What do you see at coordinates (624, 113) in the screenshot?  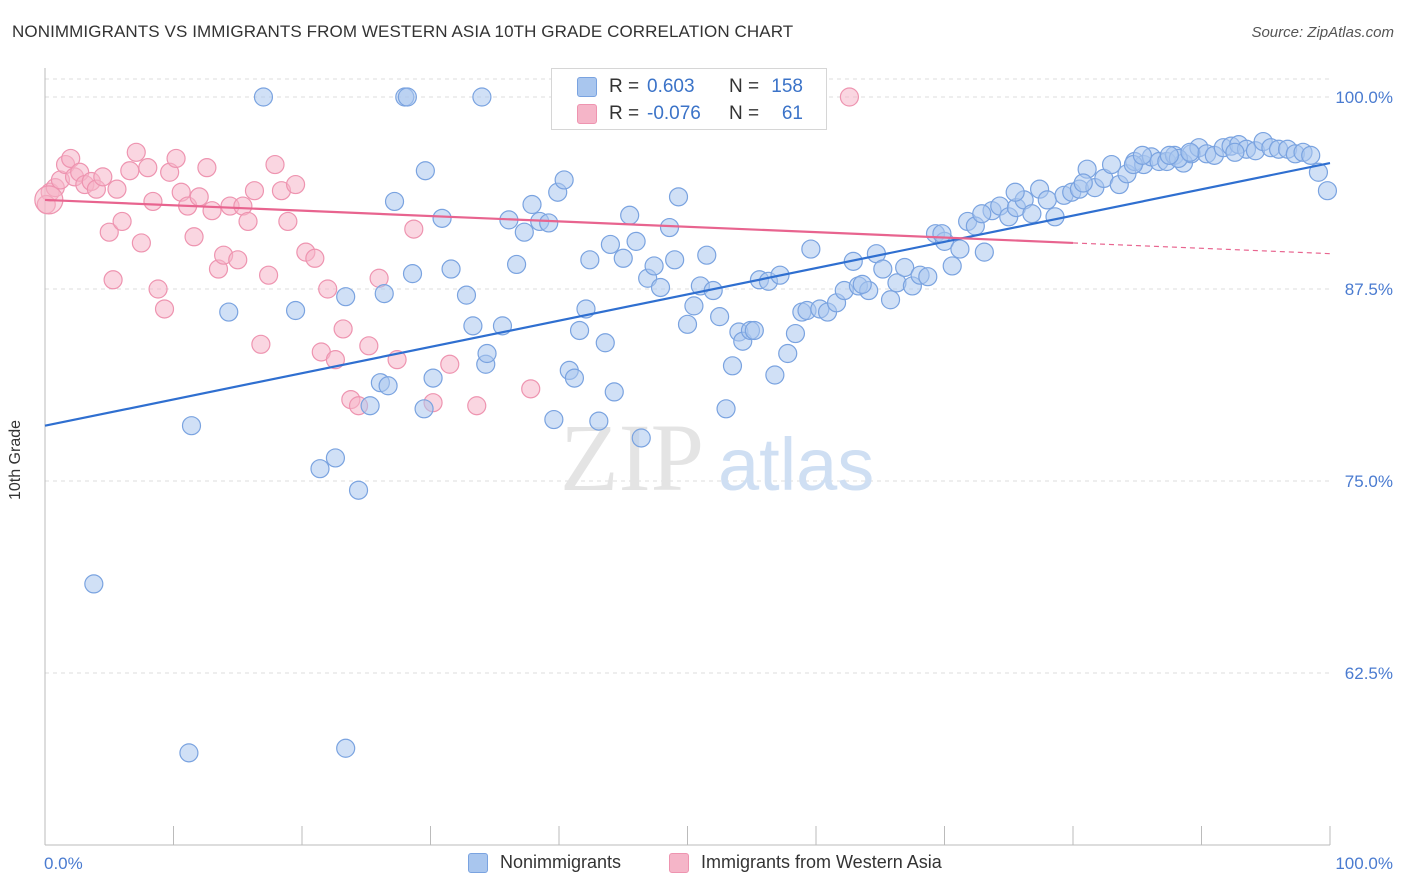 I see `legend-r-label: R =` at bounding box center [624, 113].